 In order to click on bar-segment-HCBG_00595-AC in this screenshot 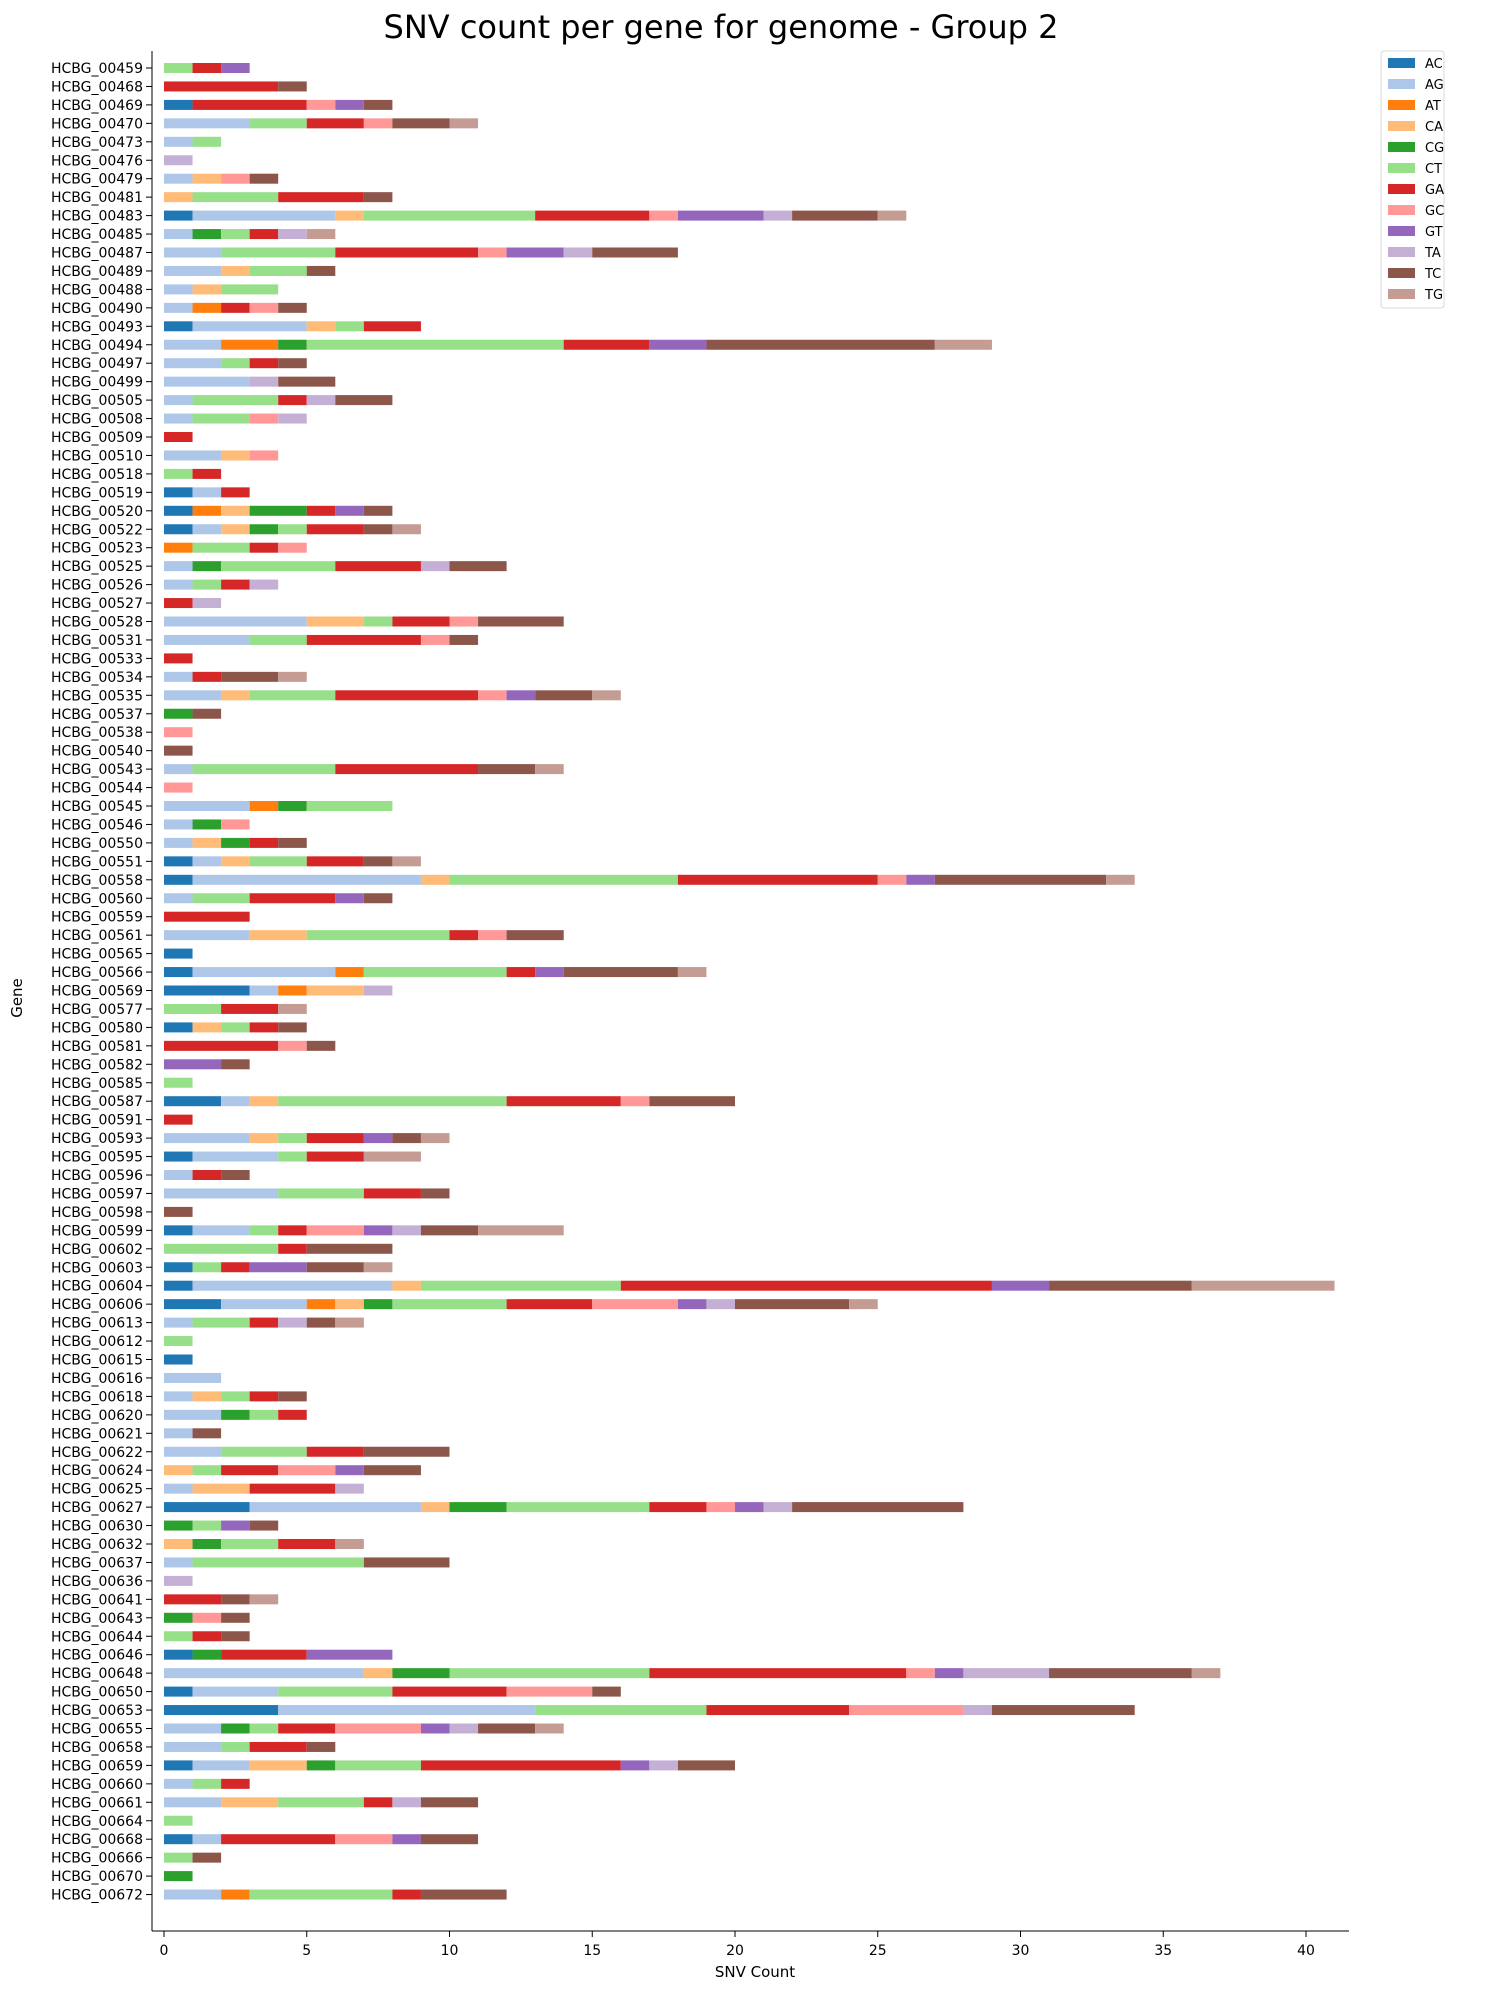, I will do `click(178, 1156)`.